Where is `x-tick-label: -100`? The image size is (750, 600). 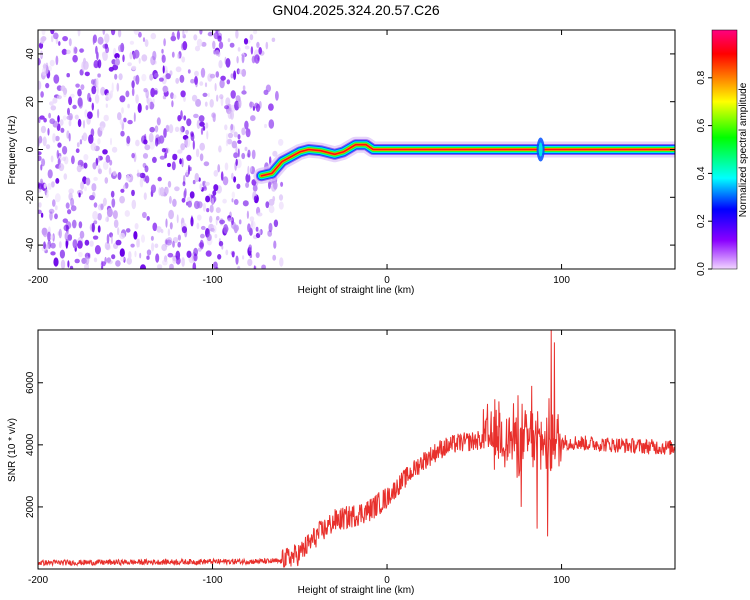
x-tick-label: -100 is located at coordinates (213, 580).